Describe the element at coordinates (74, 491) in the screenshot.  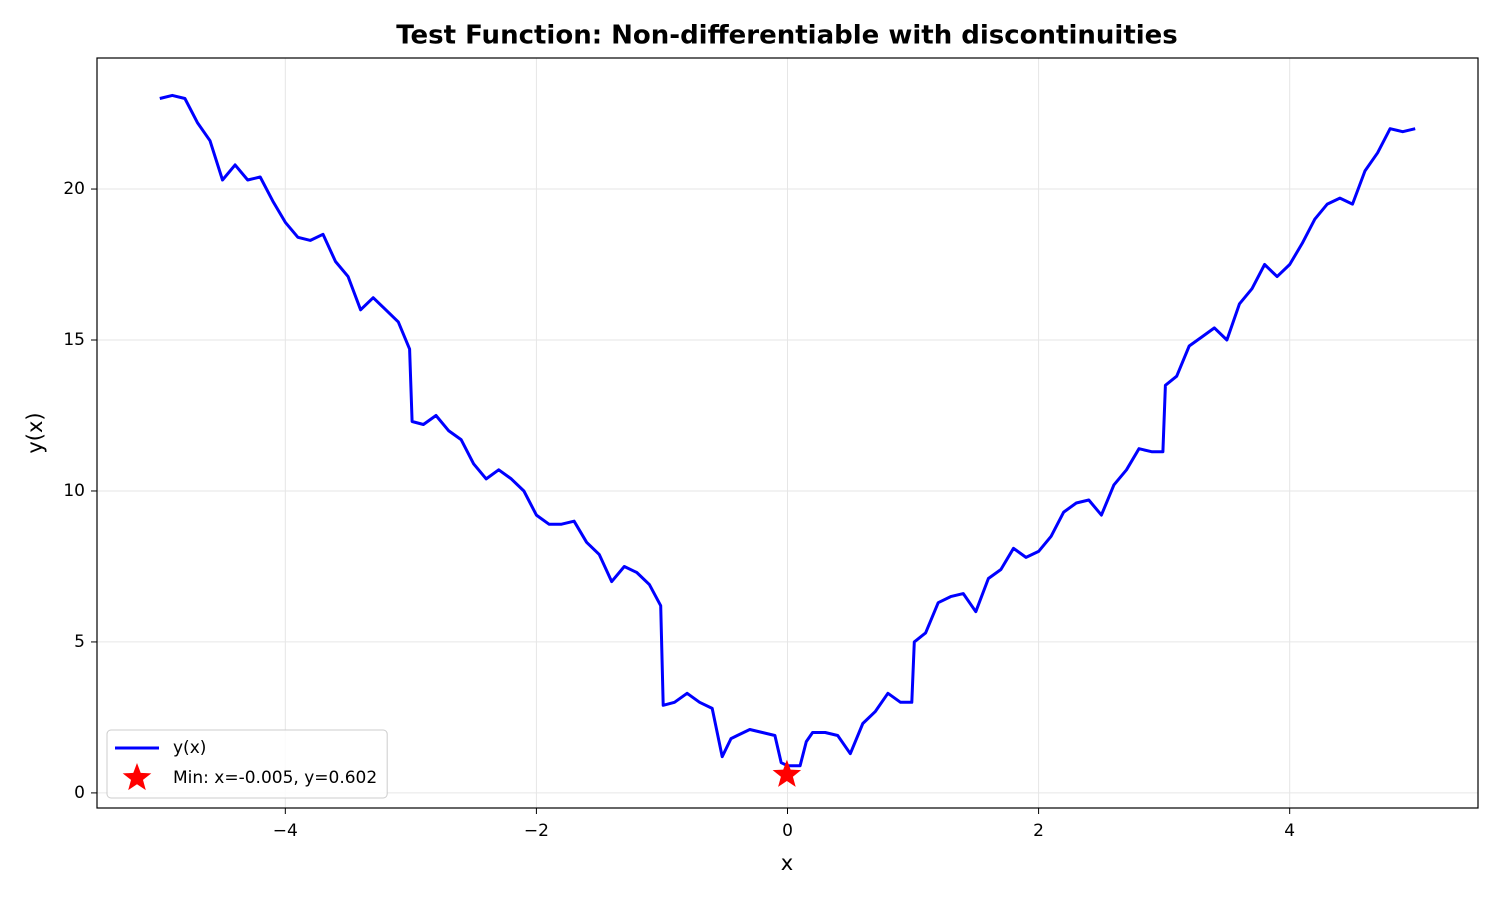
I see `y-tick-label: 10` at that location.